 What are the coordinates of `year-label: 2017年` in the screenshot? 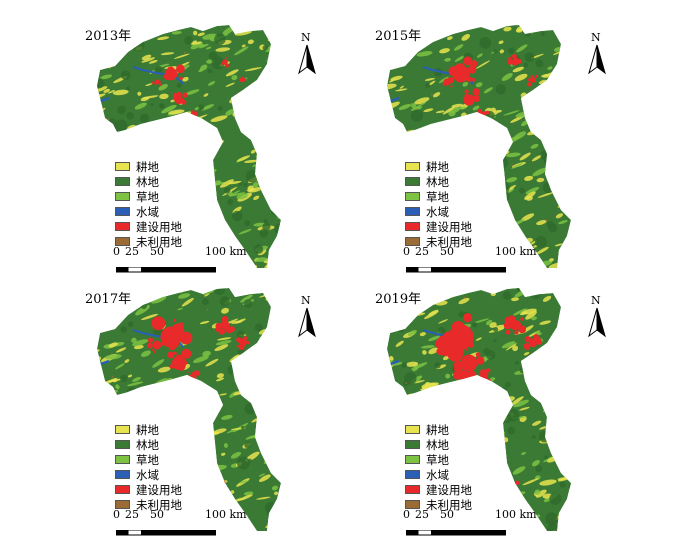 It's located at (108, 299).